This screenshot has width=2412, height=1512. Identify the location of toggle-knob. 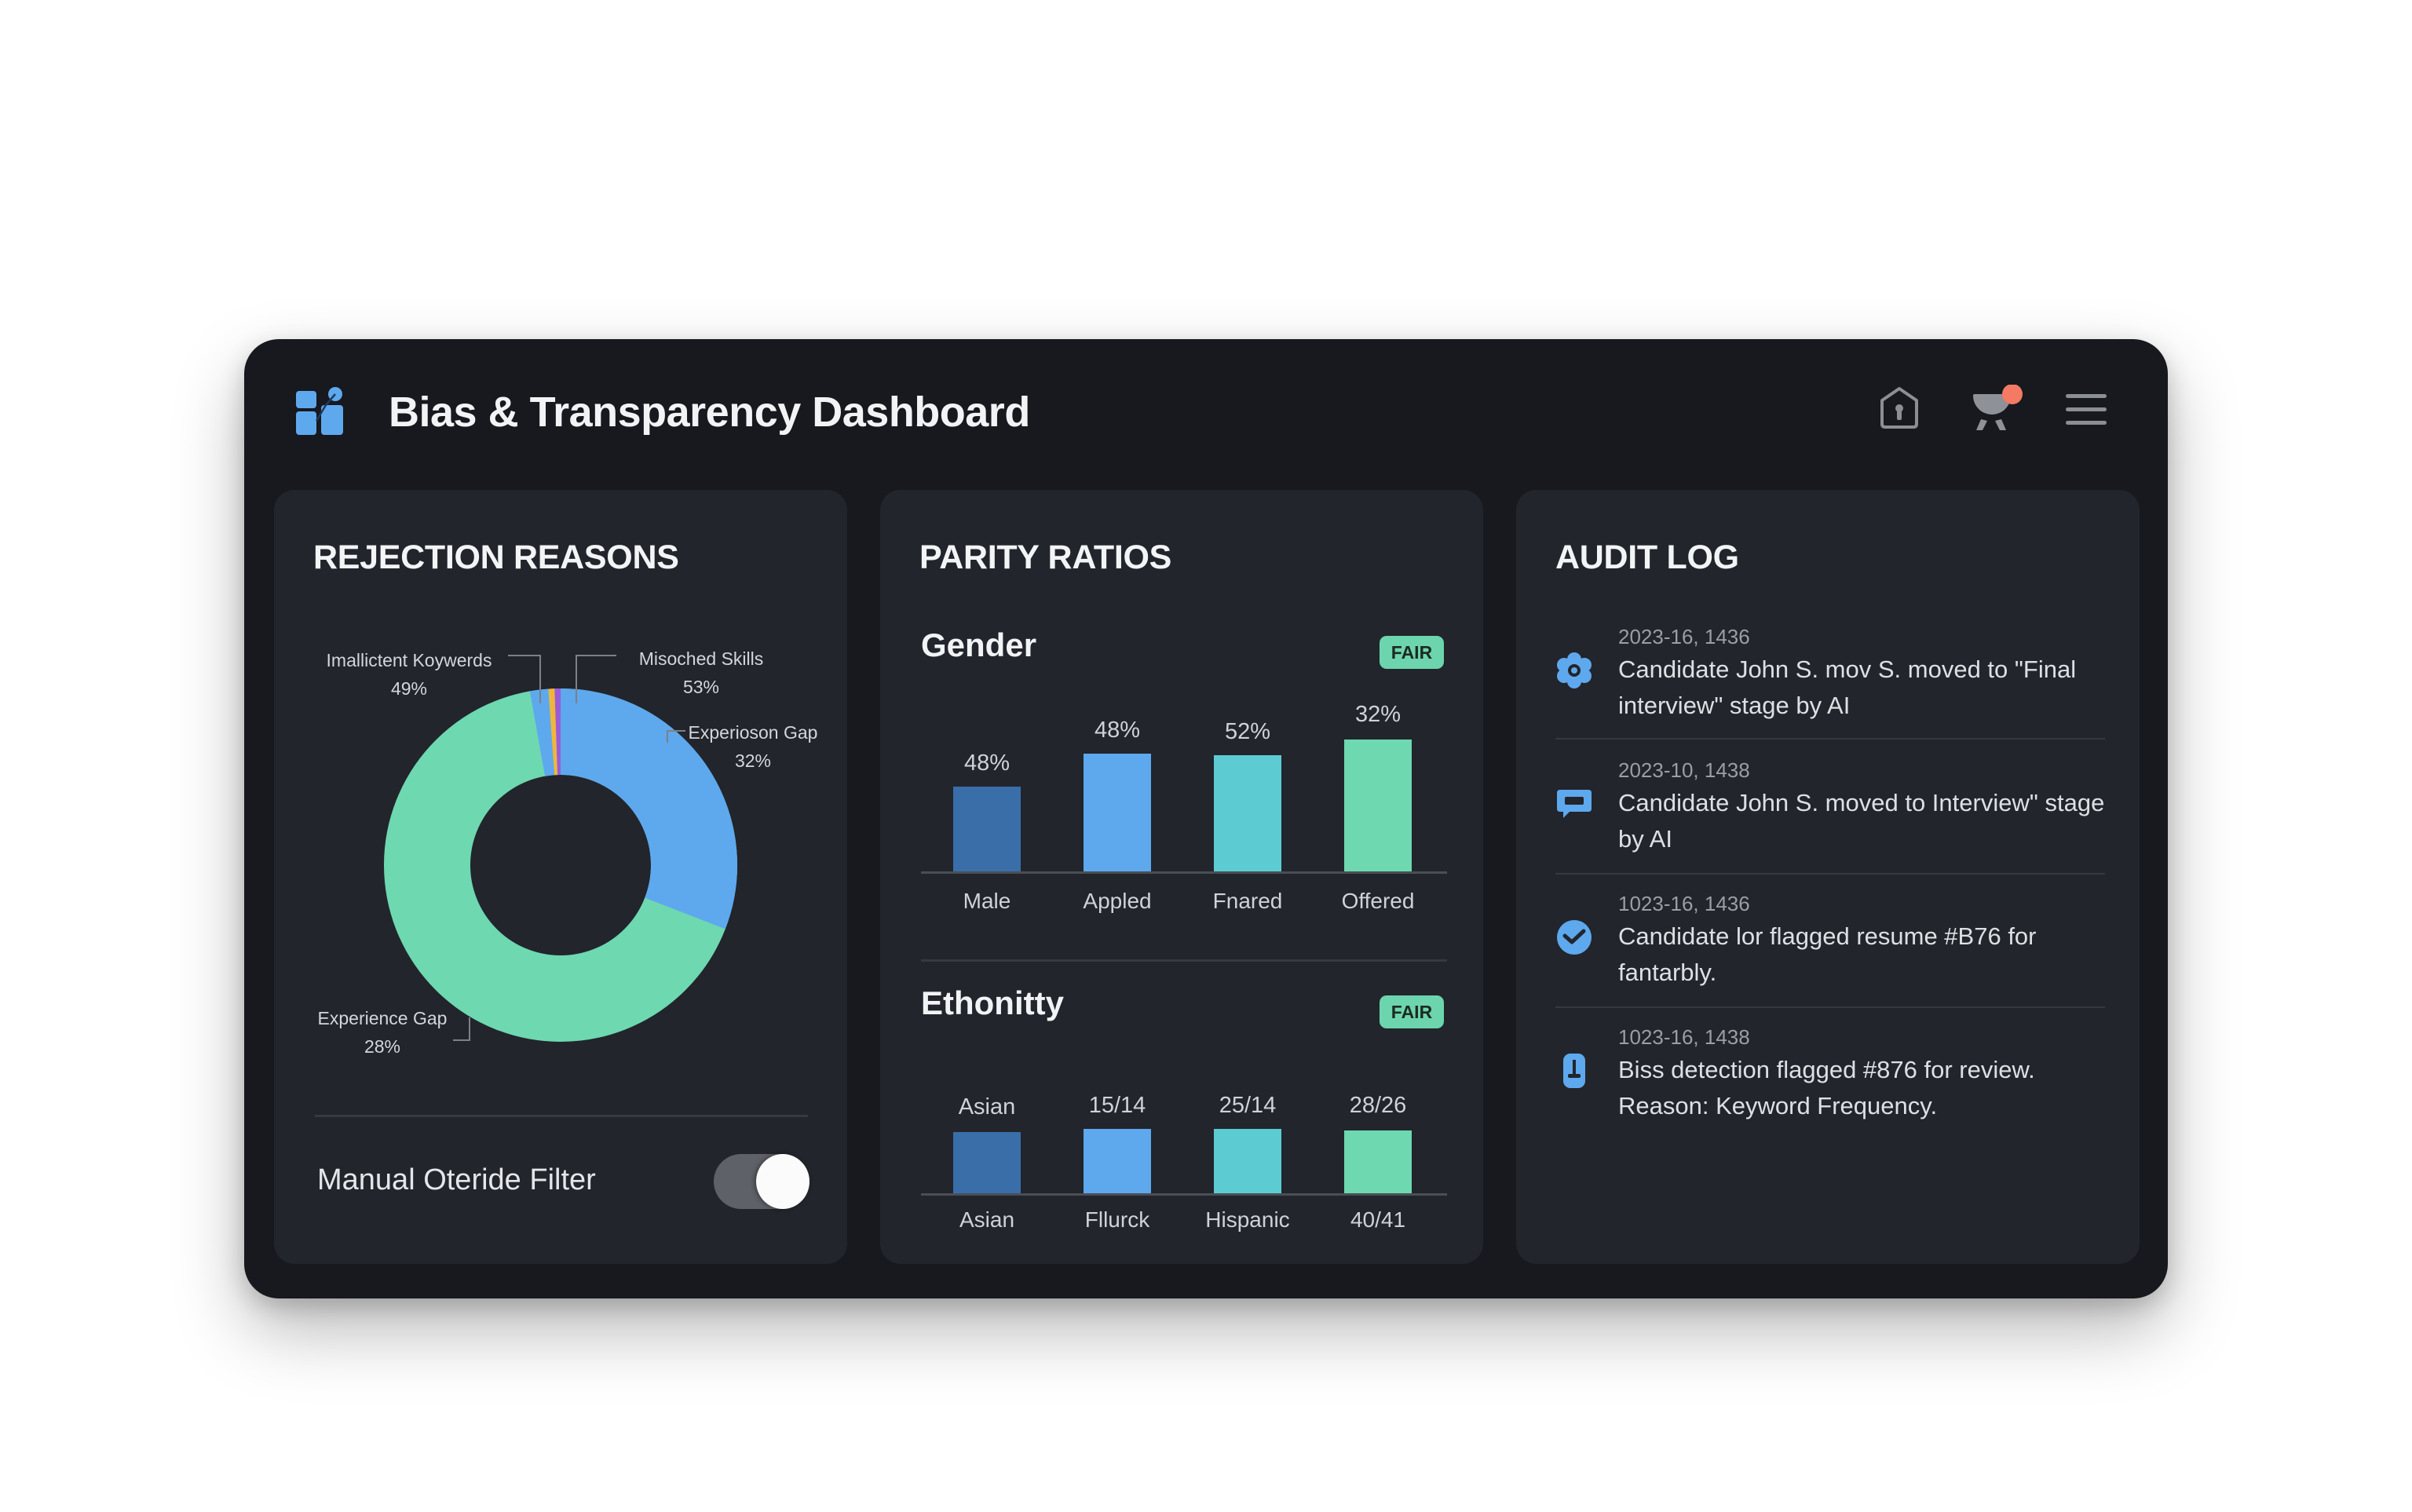
(782, 1181).